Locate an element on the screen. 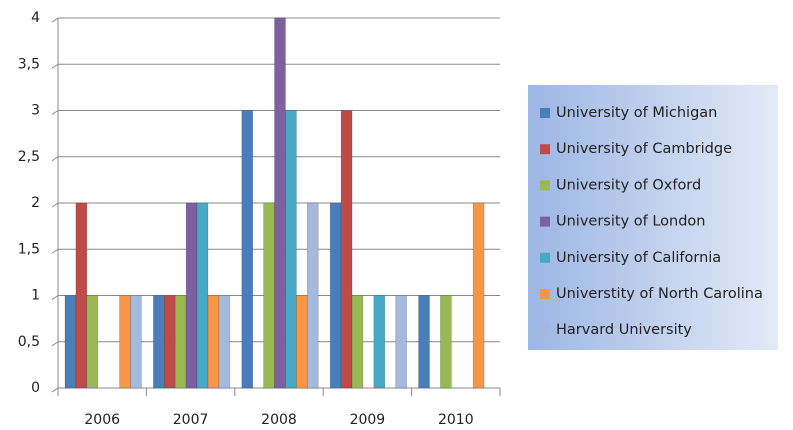 This screenshot has height=430, width=793. legend-label: University of Oxford is located at coordinates (628, 185).